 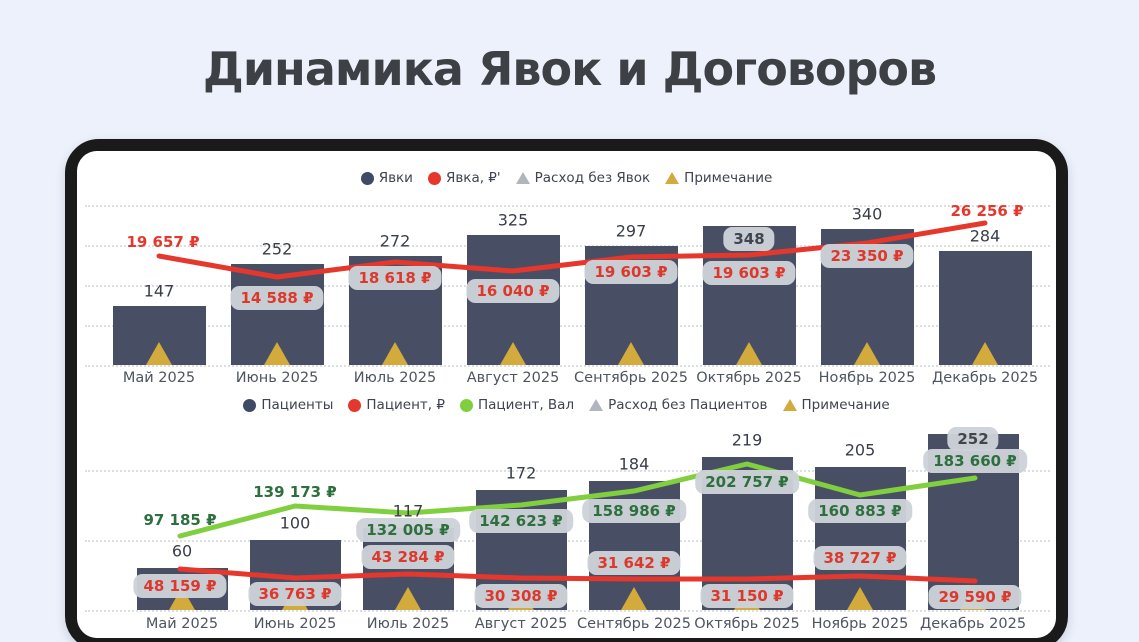 I want to click on line-value-label: 48 159 ₽, so click(x=180, y=586).